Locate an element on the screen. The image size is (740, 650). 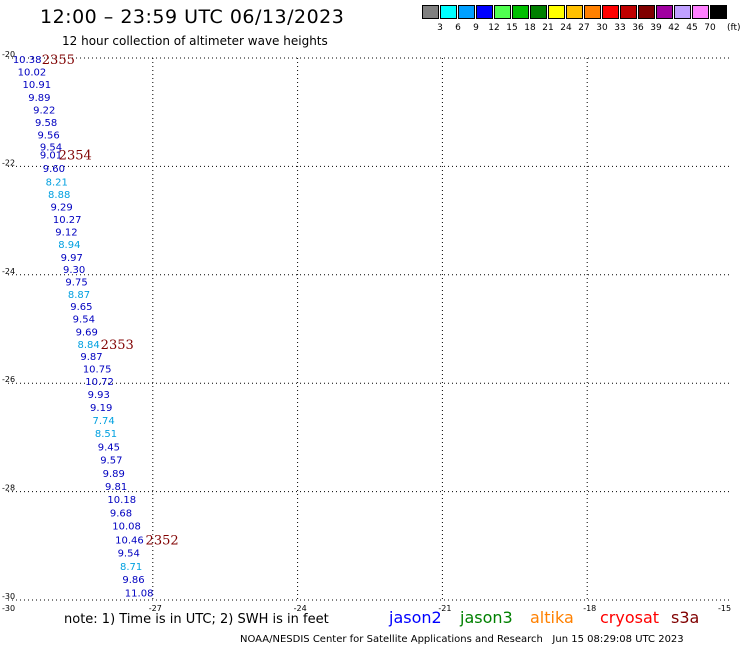
satellite-legend-item: jason3 is located at coordinates (486, 617).